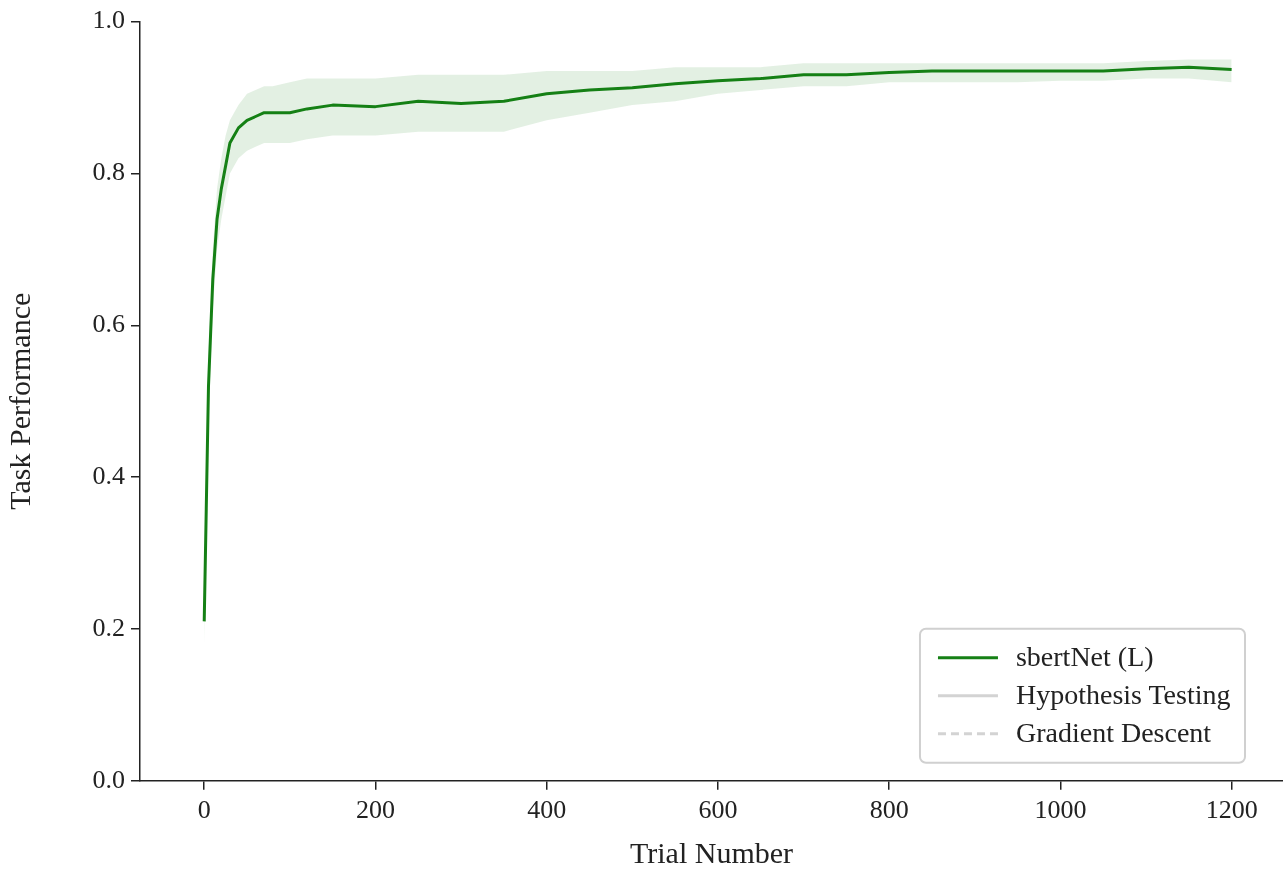  Describe the element at coordinates (1123, 695) in the screenshot. I see `legend-label: Hypothesis Testing` at that location.